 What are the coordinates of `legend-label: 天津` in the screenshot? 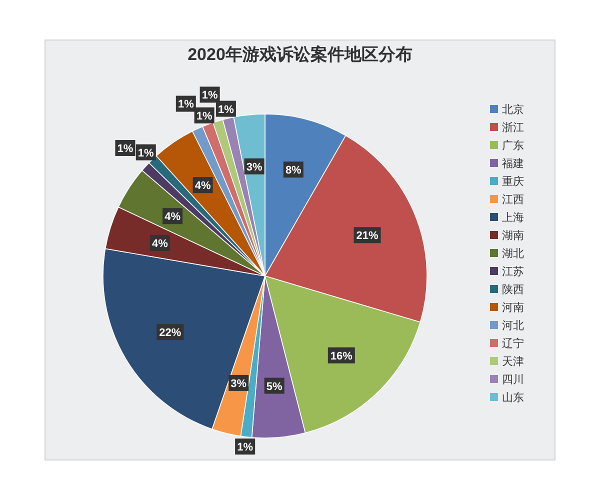 It's located at (513, 361).